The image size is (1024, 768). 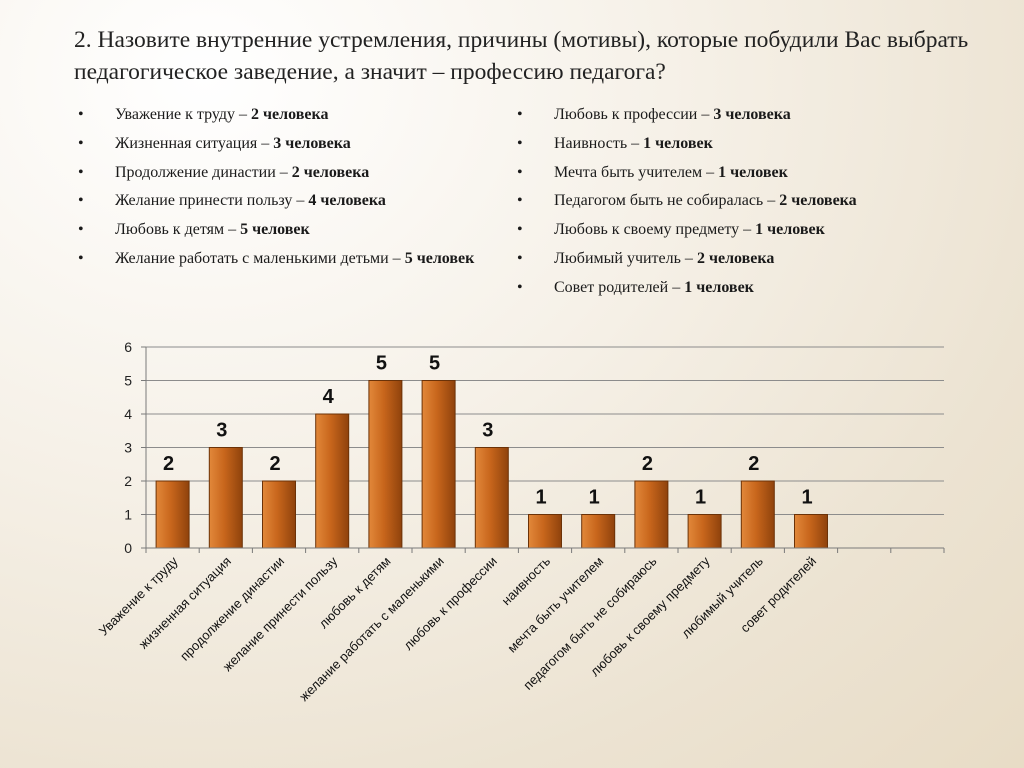 I want to click on list-item: • Любимый учитель – 2 человека, so click(x=737, y=258).